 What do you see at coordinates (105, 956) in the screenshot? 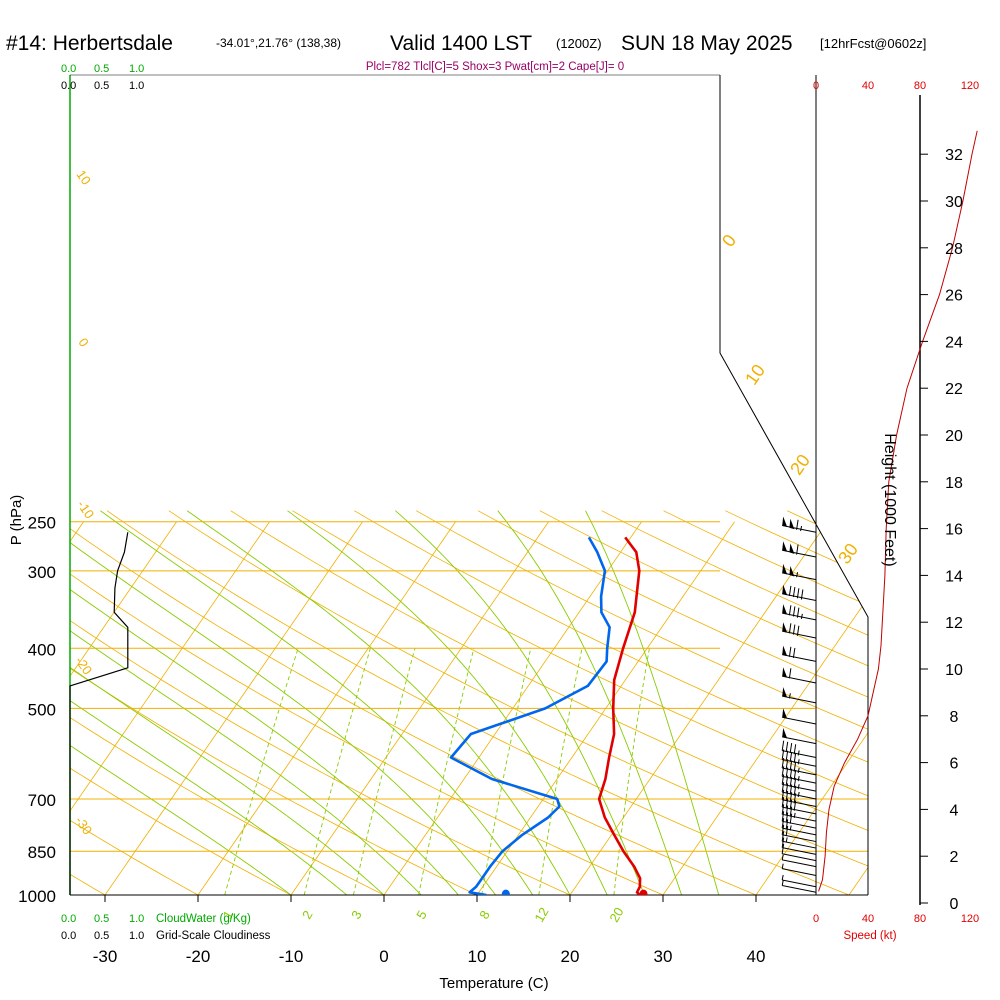
I see `x-tick-label: -30` at bounding box center [105, 956].